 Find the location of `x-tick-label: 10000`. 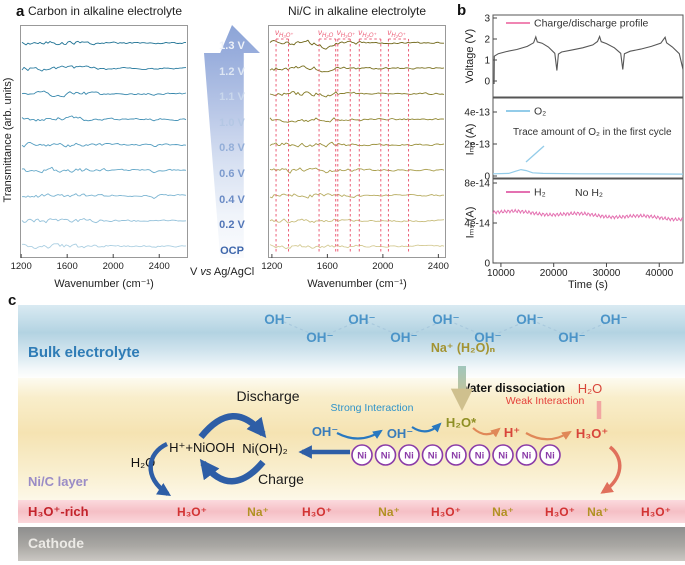

x-tick-label: 10000 is located at coordinates (501, 273).